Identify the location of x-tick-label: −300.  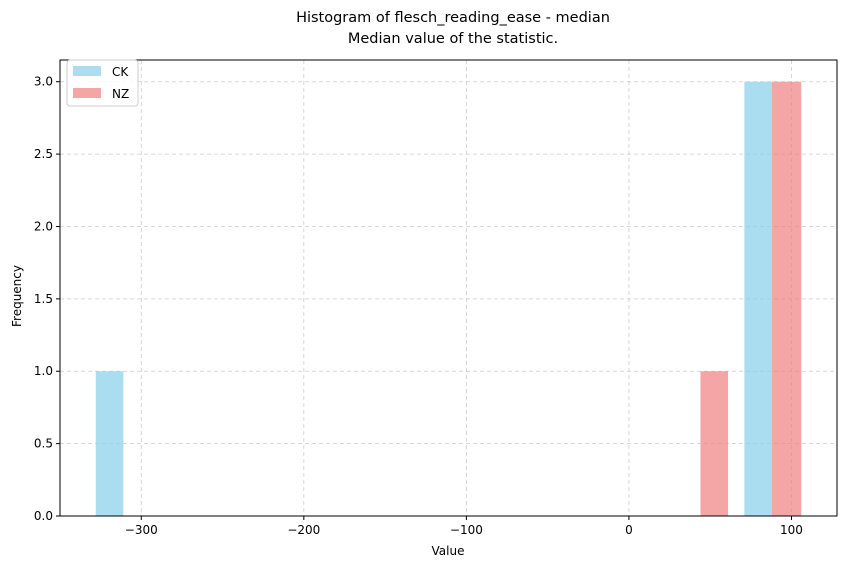
(141, 530).